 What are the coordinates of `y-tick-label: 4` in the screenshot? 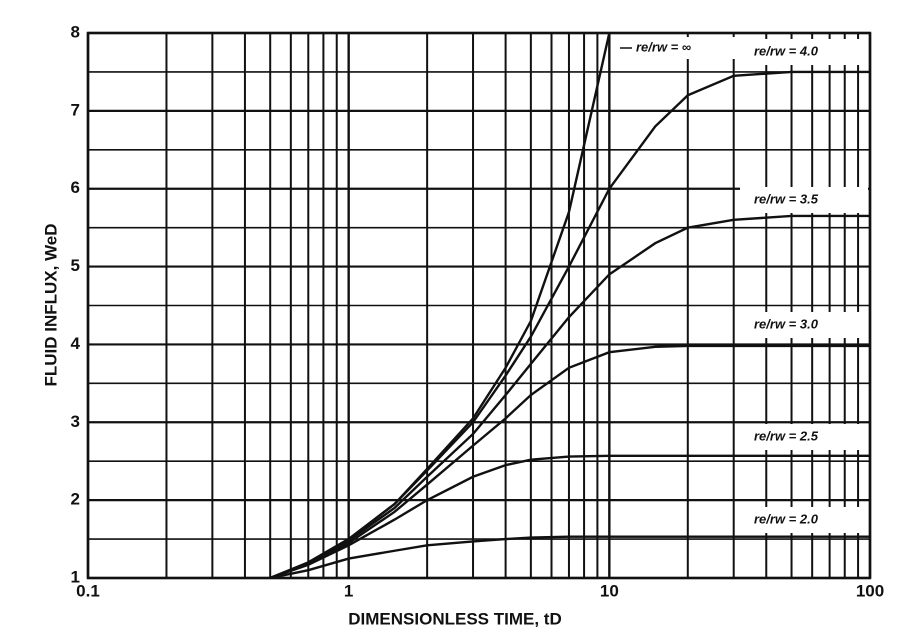 It's located at (76, 343).